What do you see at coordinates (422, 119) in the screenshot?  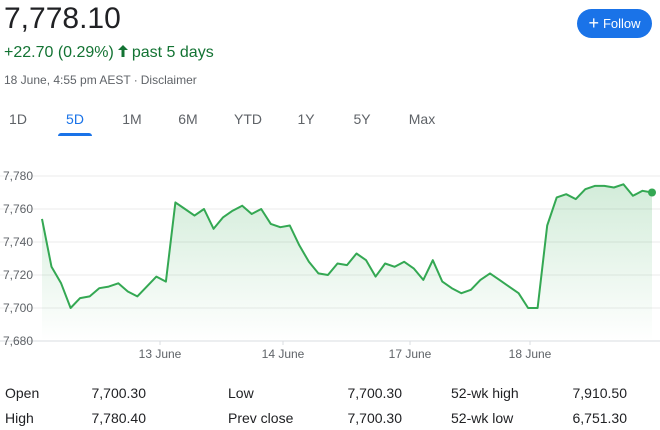 I see `tab-max: Max` at bounding box center [422, 119].